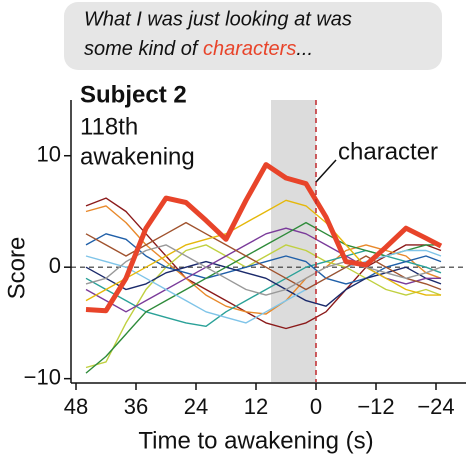 The width and height of the screenshot is (474, 465). Describe the element at coordinates (42, 376) in the screenshot. I see `y-tick-label: −10` at that location.